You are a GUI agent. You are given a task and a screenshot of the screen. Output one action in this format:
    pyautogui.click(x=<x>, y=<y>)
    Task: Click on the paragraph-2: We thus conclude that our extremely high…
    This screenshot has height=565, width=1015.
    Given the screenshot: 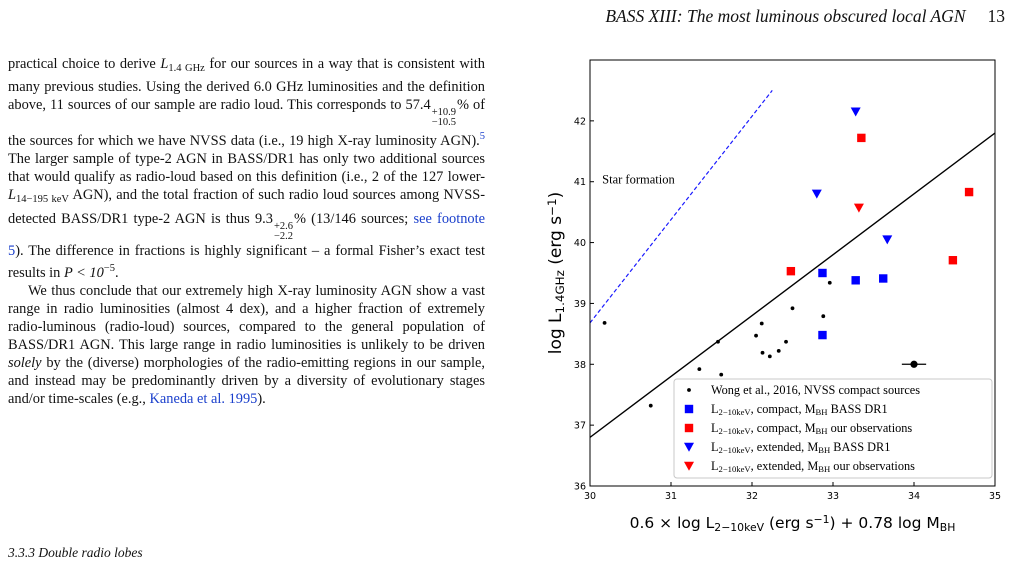 What is the action you would take?
    pyautogui.click(x=246, y=345)
    